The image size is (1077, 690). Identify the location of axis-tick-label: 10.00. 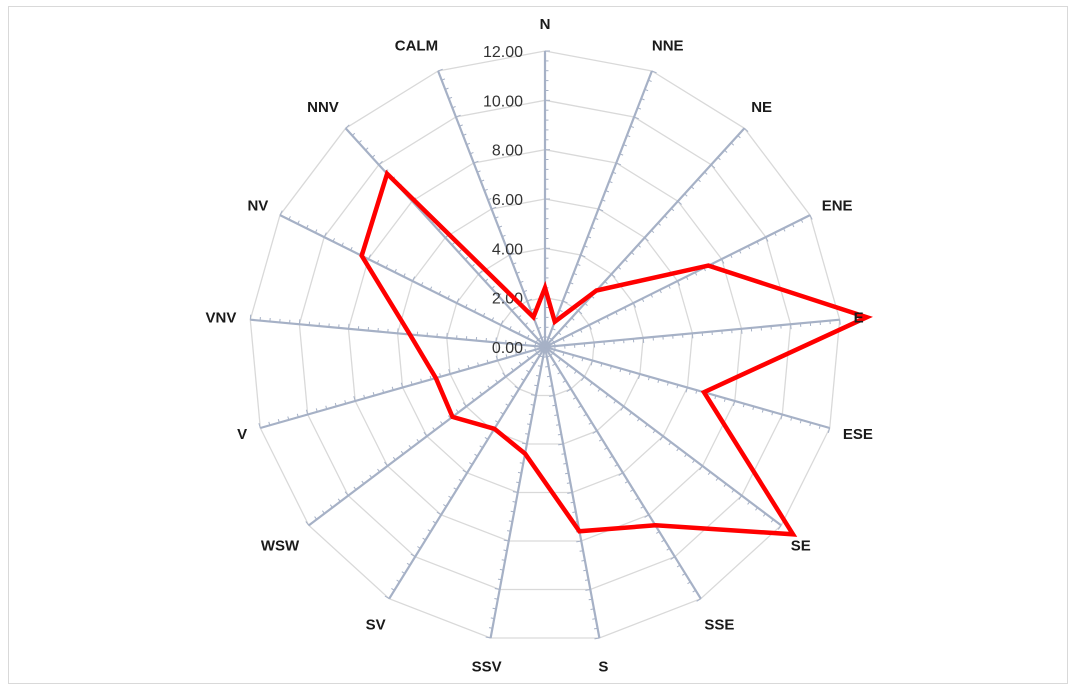
(503, 101).